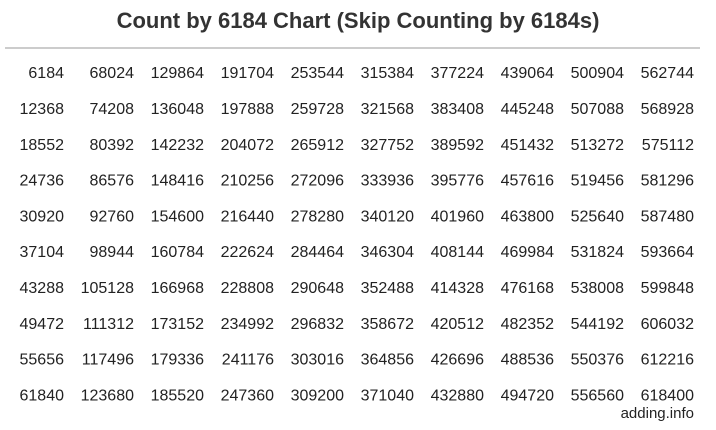  Describe the element at coordinates (177, 324) in the screenshot. I see `table-cell: 173152` at that location.